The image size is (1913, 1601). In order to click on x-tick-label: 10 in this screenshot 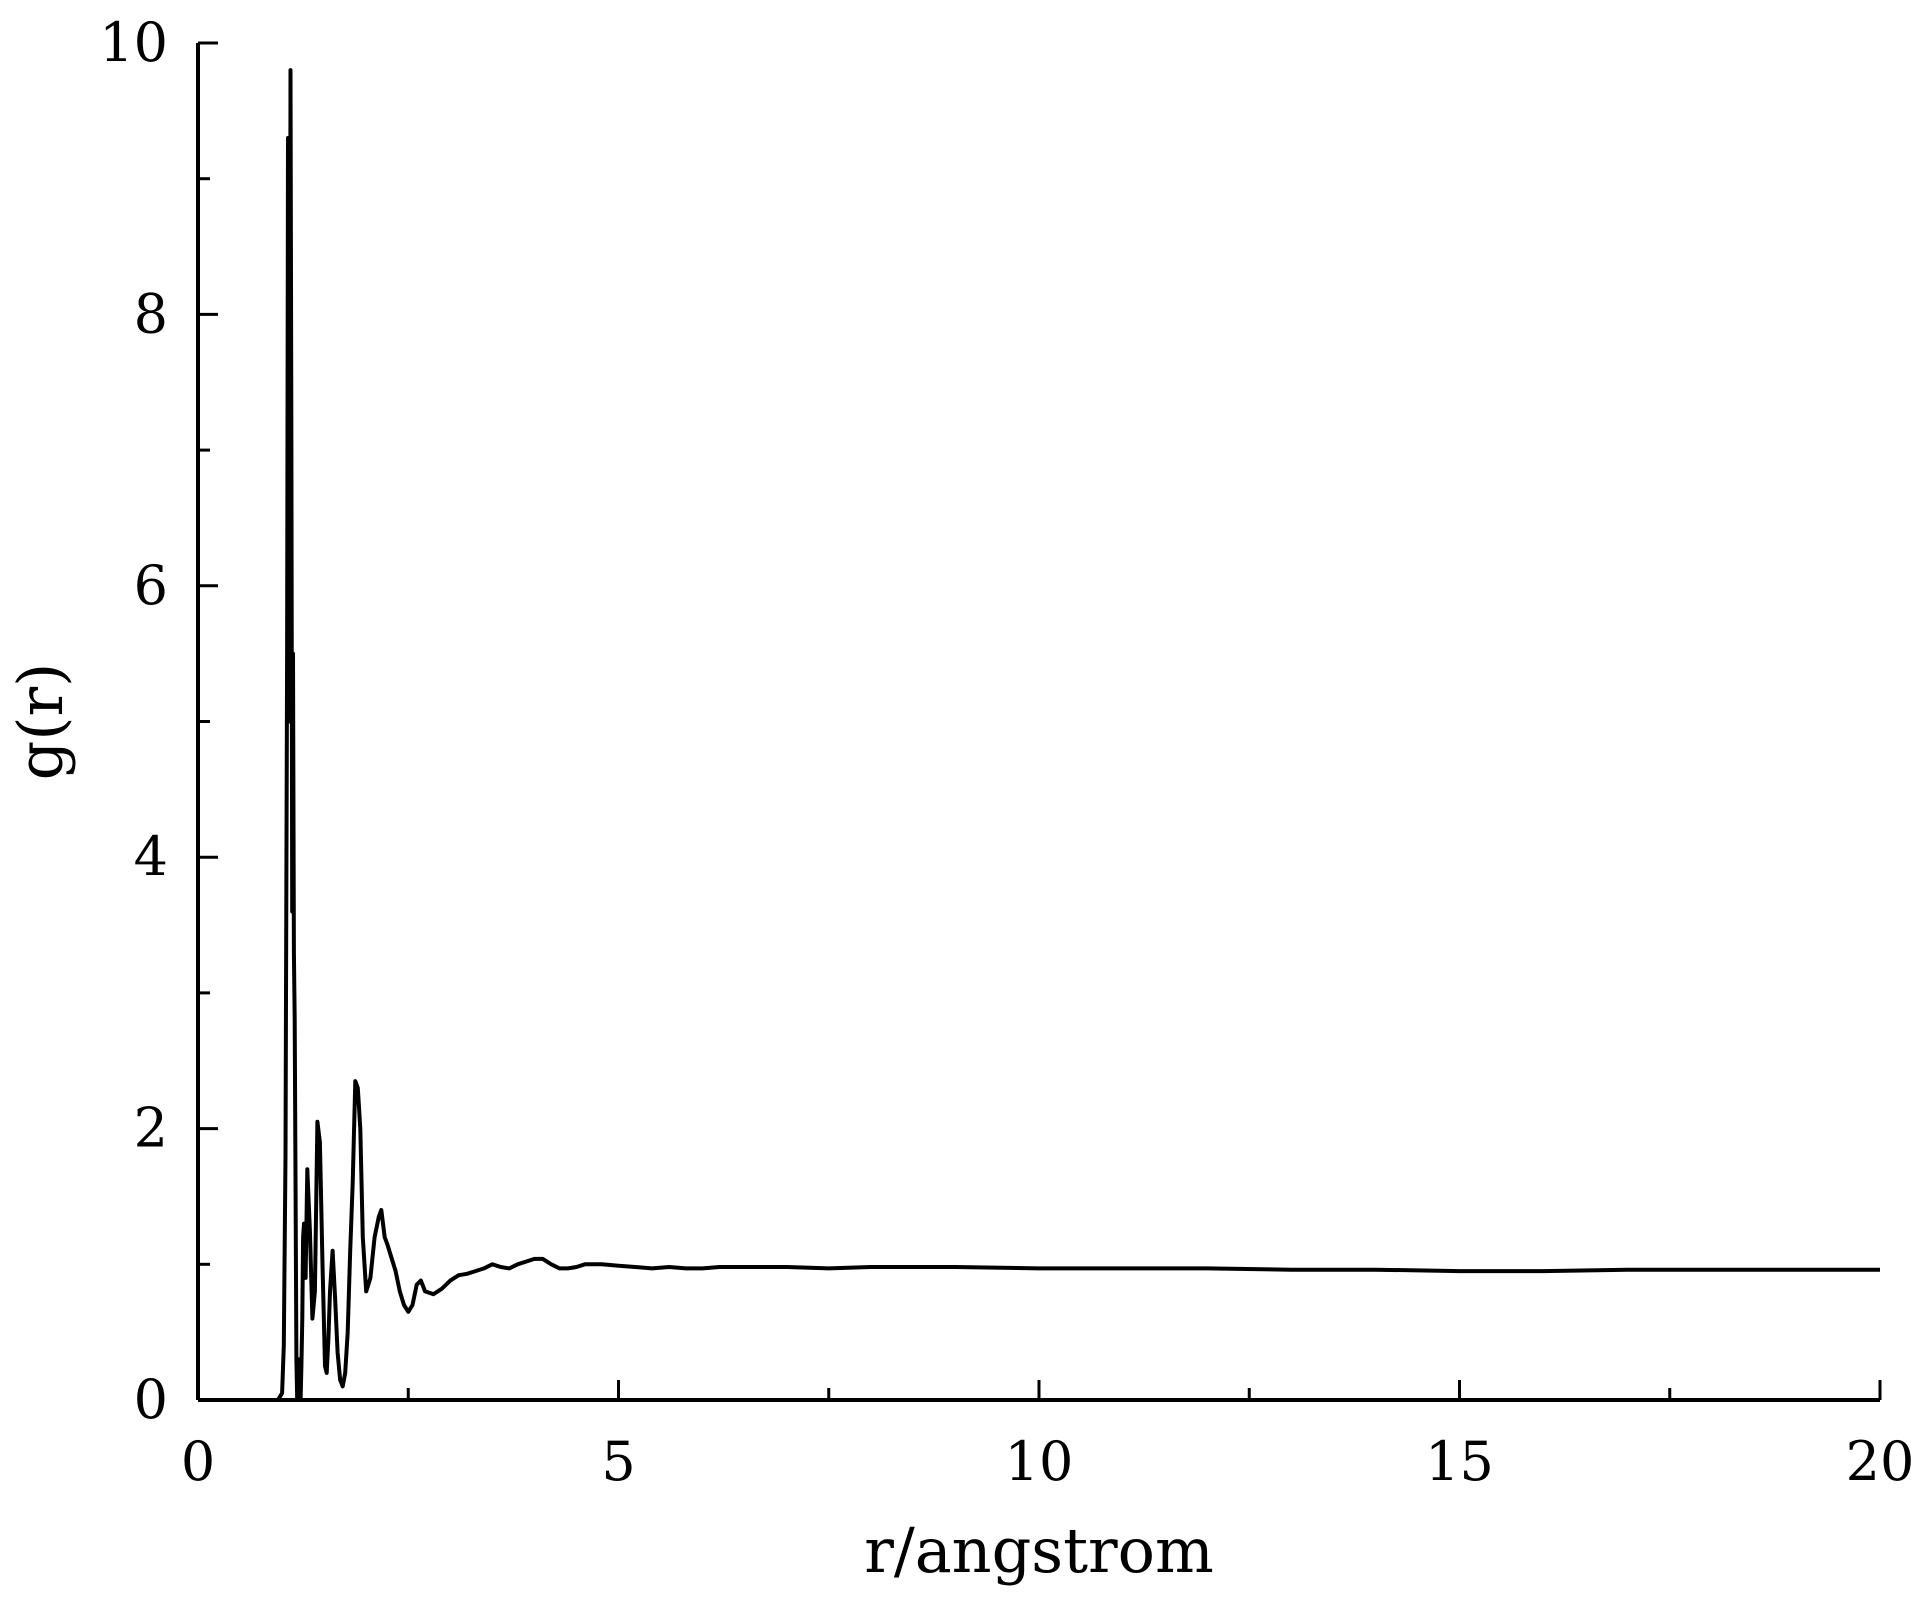, I will do `click(1039, 1461)`.